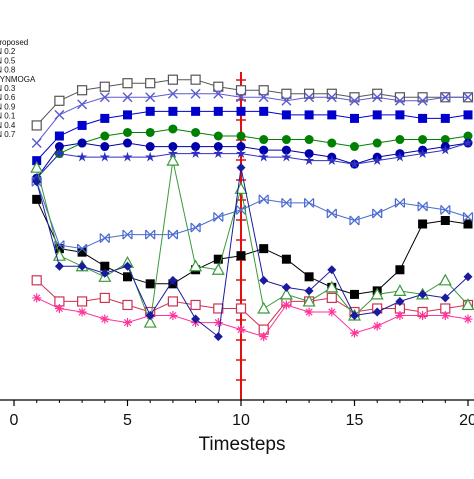  Describe the element at coordinates (466, 420) in the screenshot. I see `x-tick-label: 20` at that location.